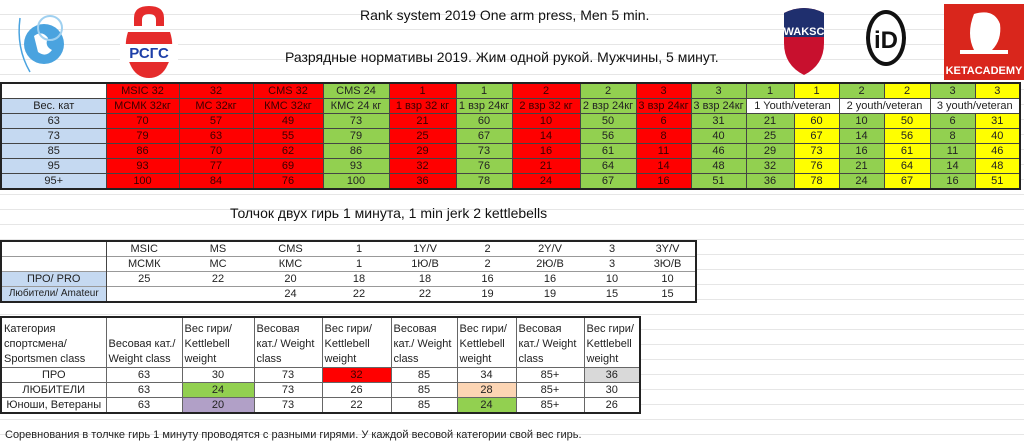 This screenshot has height=443, width=1024. I want to click on value-cell: 8, so click(663, 136).